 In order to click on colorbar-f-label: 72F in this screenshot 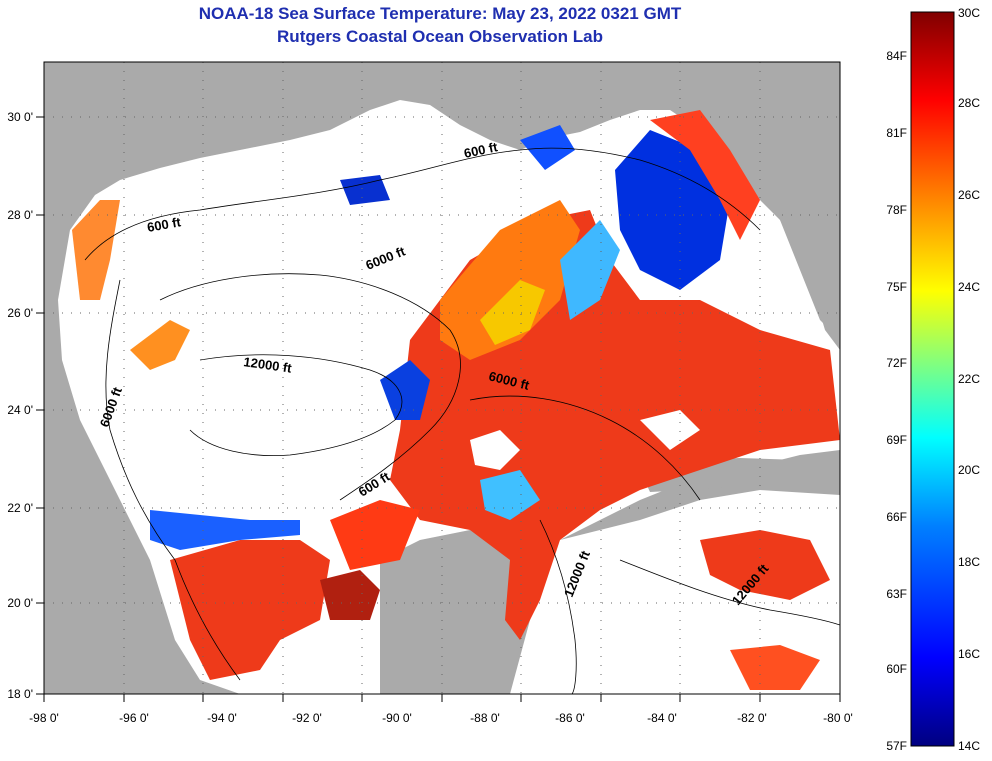, I will do `click(896, 363)`.